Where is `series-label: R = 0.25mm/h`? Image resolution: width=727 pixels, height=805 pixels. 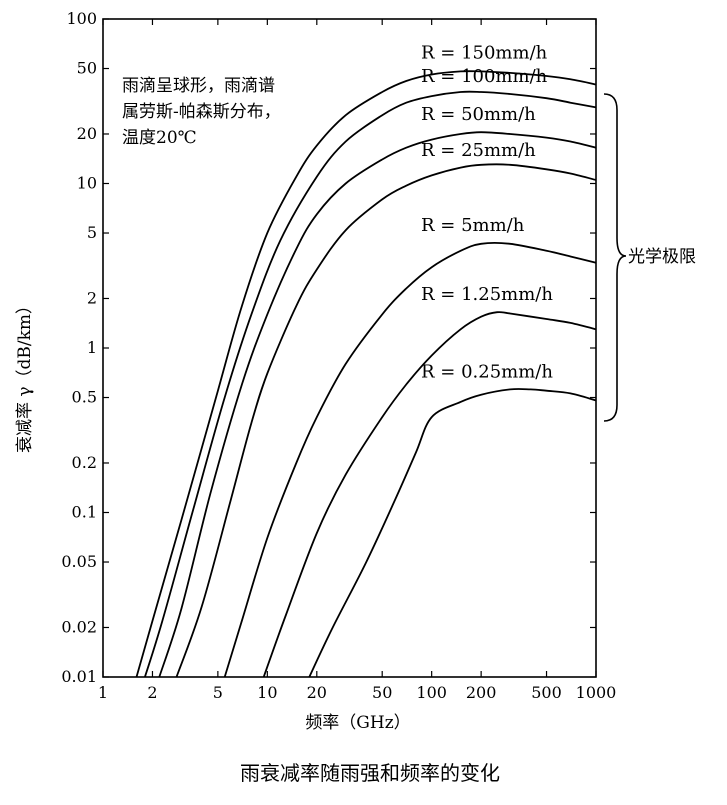 series-label: R = 0.25mm/h is located at coordinates (487, 371).